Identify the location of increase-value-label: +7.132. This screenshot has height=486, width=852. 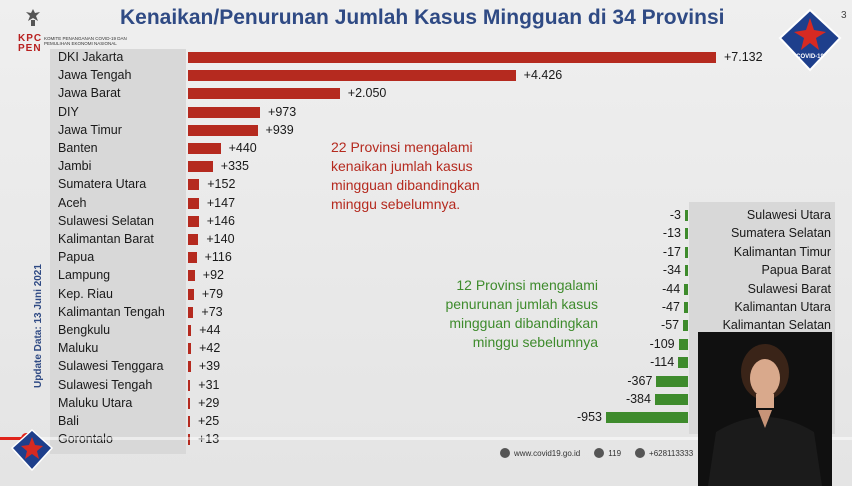
(743, 57).